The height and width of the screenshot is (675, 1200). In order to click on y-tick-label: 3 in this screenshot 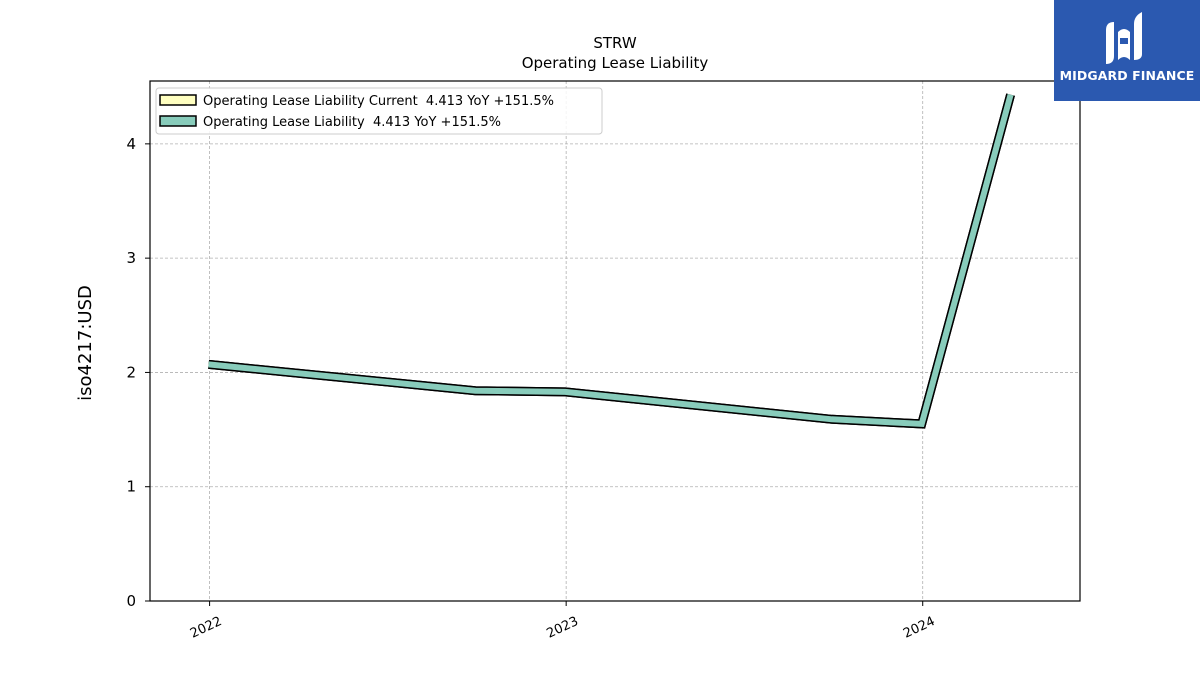, I will do `click(131, 258)`.